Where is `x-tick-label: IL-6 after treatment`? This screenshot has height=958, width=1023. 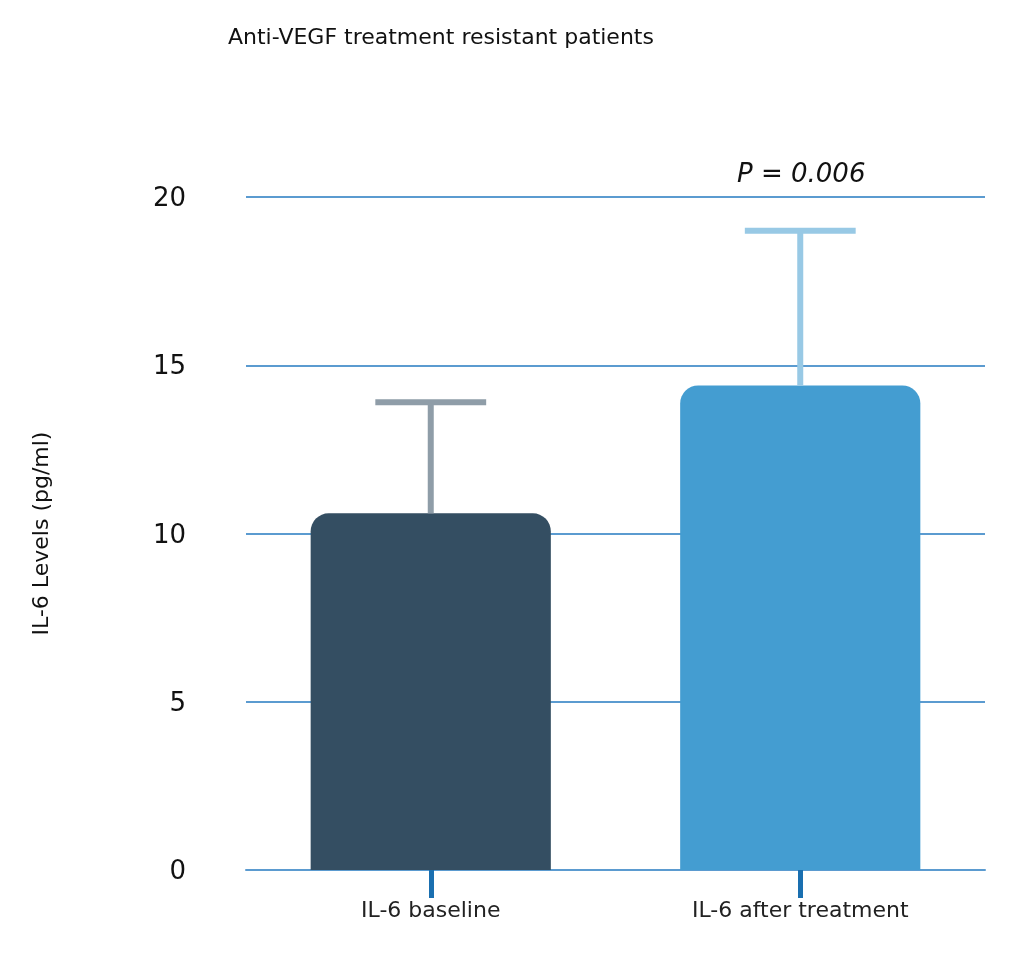
x-tick-label: IL-6 after treatment is located at coordinates (800, 909).